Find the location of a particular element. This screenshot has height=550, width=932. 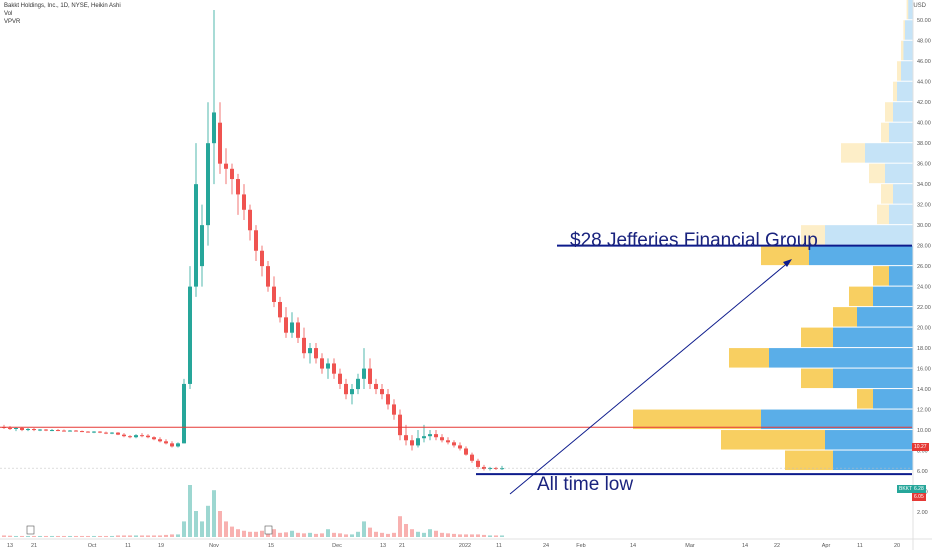

currency-label: USD is located at coordinates (919, 6).